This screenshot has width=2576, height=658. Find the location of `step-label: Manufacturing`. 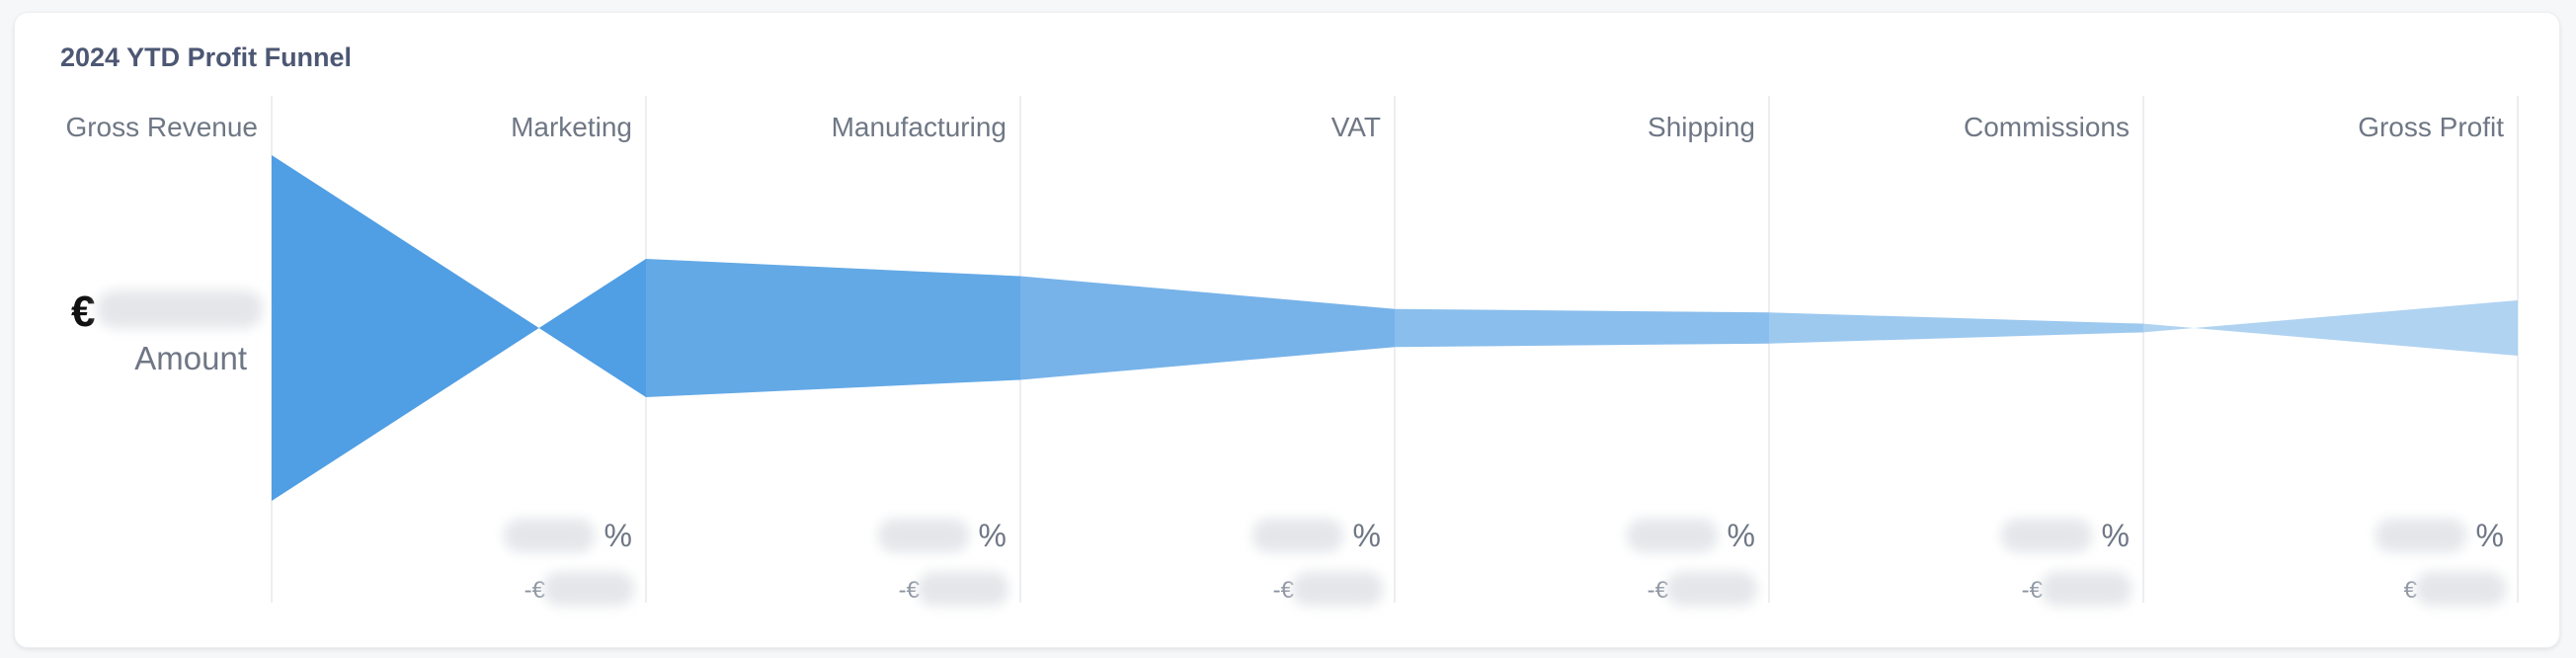

step-label: Manufacturing is located at coordinates (919, 127).